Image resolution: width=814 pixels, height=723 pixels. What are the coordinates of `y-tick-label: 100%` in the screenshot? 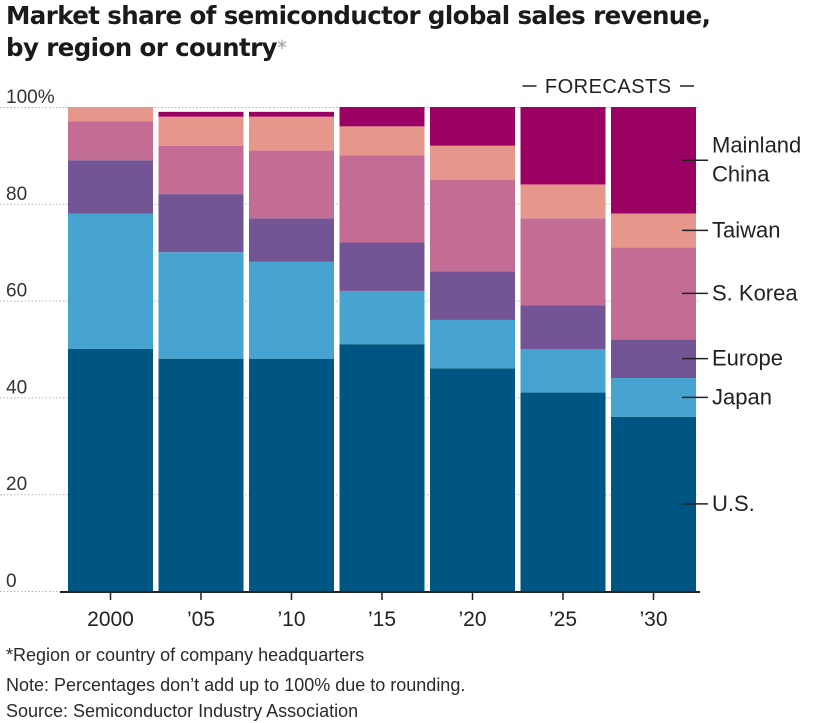 It's located at (30, 97).